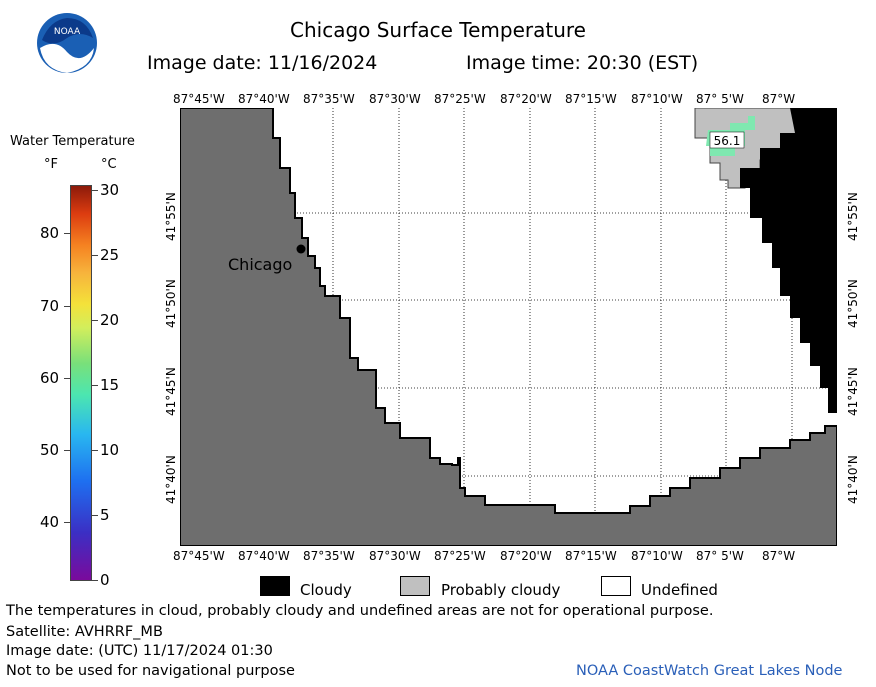  Describe the element at coordinates (657, 99) in the screenshot. I see `lon-tick-top: 87°10'W` at that location.